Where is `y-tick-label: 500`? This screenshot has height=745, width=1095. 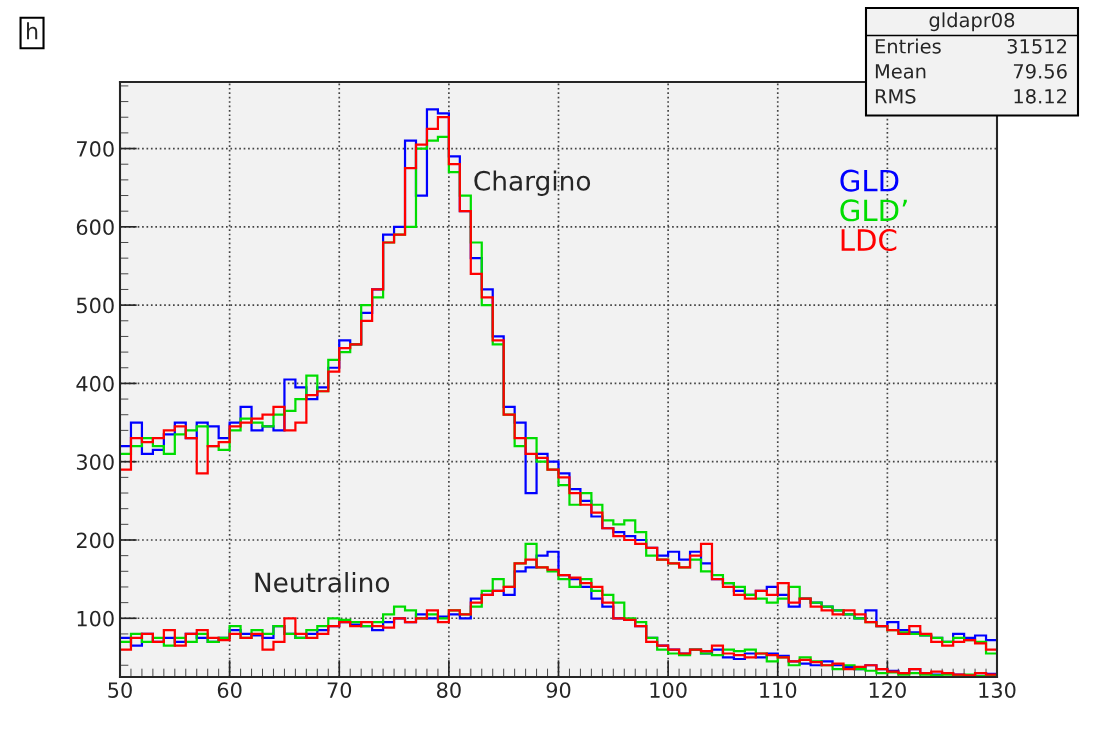
y-tick-label: 500 is located at coordinates (95, 305).